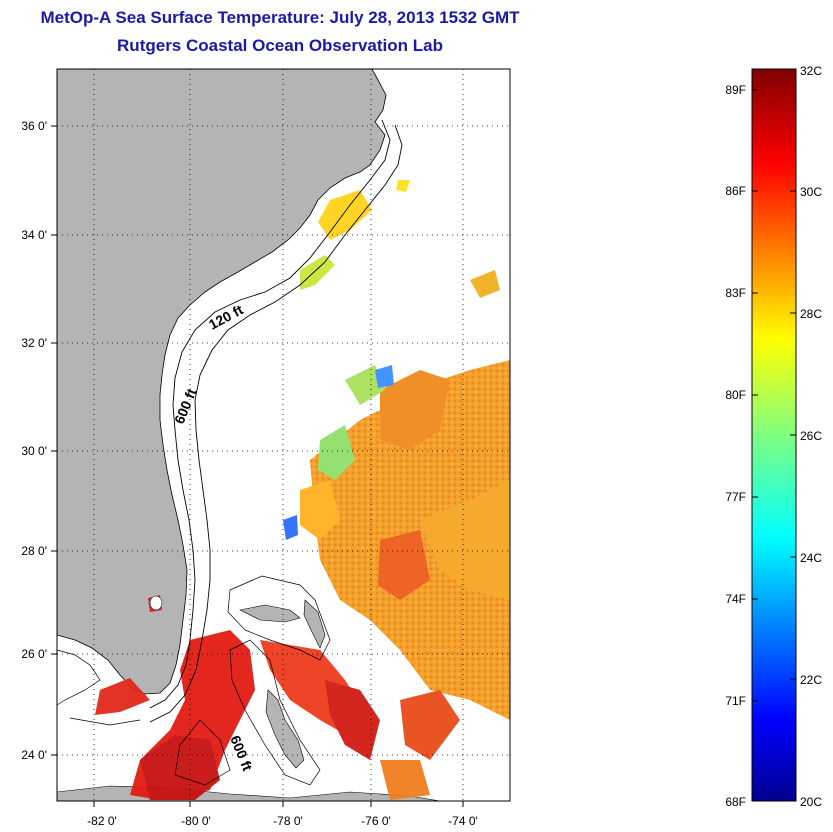  What do you see at coordinates (811, 558) in the screenshot?
I see `colorbar-c-label: 24C` at bounding box center [811, 558].